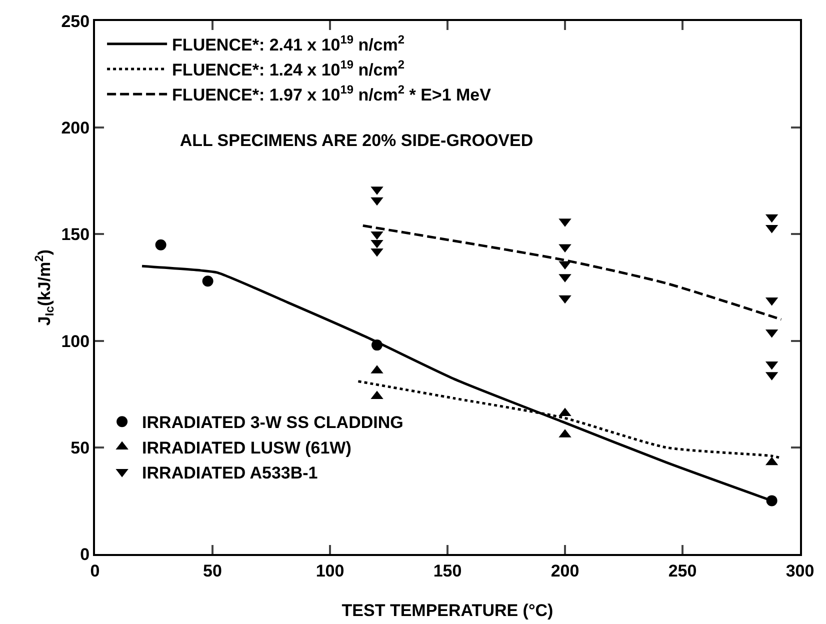 This screenshot has height=624, width=826. What do you see at coordinates (572, 272) in the screenshot?
I see `line-series` at bounding box center [572, 272].